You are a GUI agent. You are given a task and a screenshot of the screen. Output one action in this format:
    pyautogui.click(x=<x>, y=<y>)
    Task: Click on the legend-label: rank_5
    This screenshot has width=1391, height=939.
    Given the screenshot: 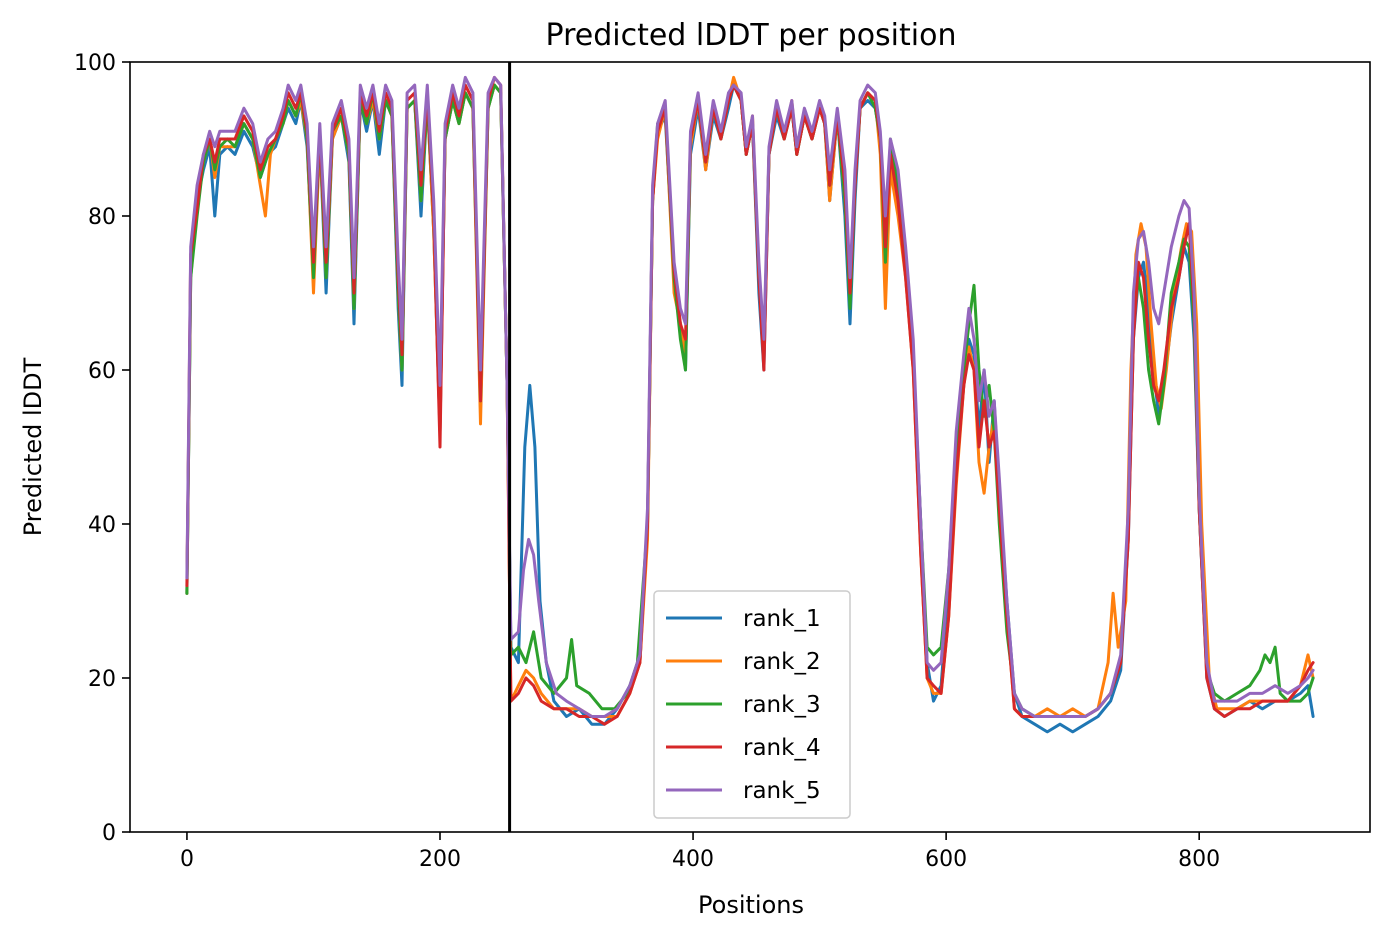 What is the action you would take?
    pyautogui.click(x=782, y=791)
    